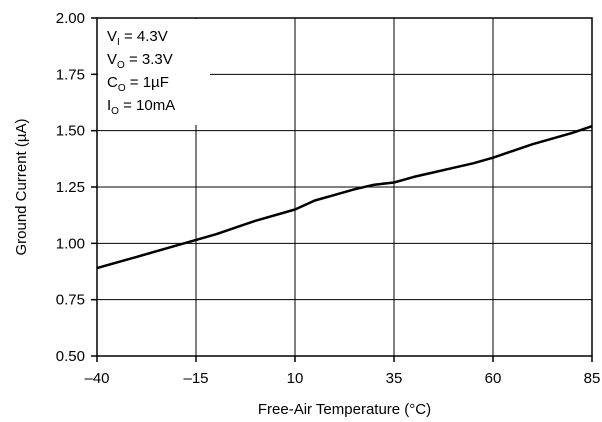  I want to click on condition-line: CO = 1µF, so click(138, 84).